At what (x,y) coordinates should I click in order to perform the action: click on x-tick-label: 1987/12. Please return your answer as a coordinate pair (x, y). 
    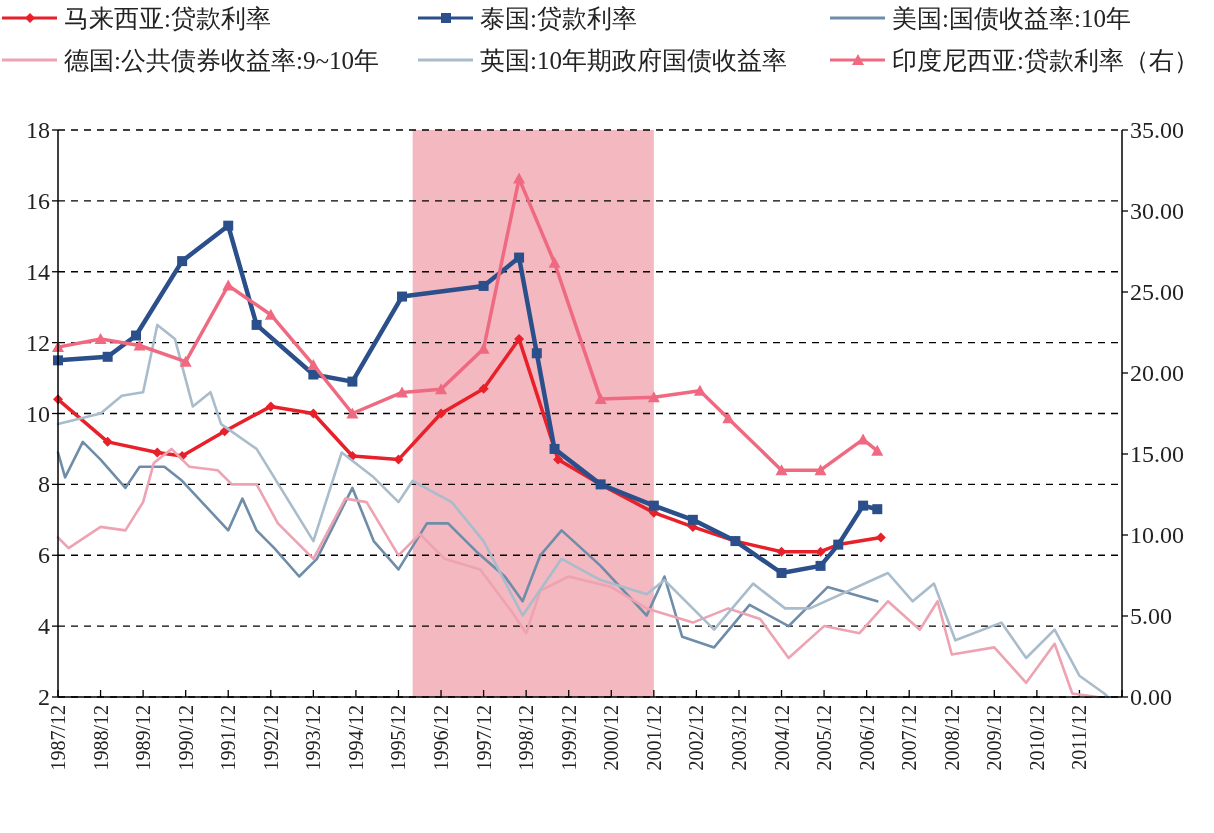
    Looking at the image, I should click on (58, 738).